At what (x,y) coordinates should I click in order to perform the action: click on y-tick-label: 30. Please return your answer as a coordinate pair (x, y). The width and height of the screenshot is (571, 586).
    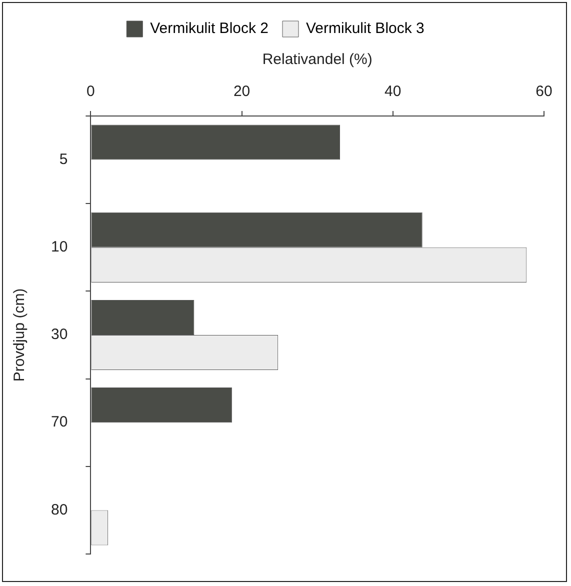
    Looking at the image, I should click on (59, 335).